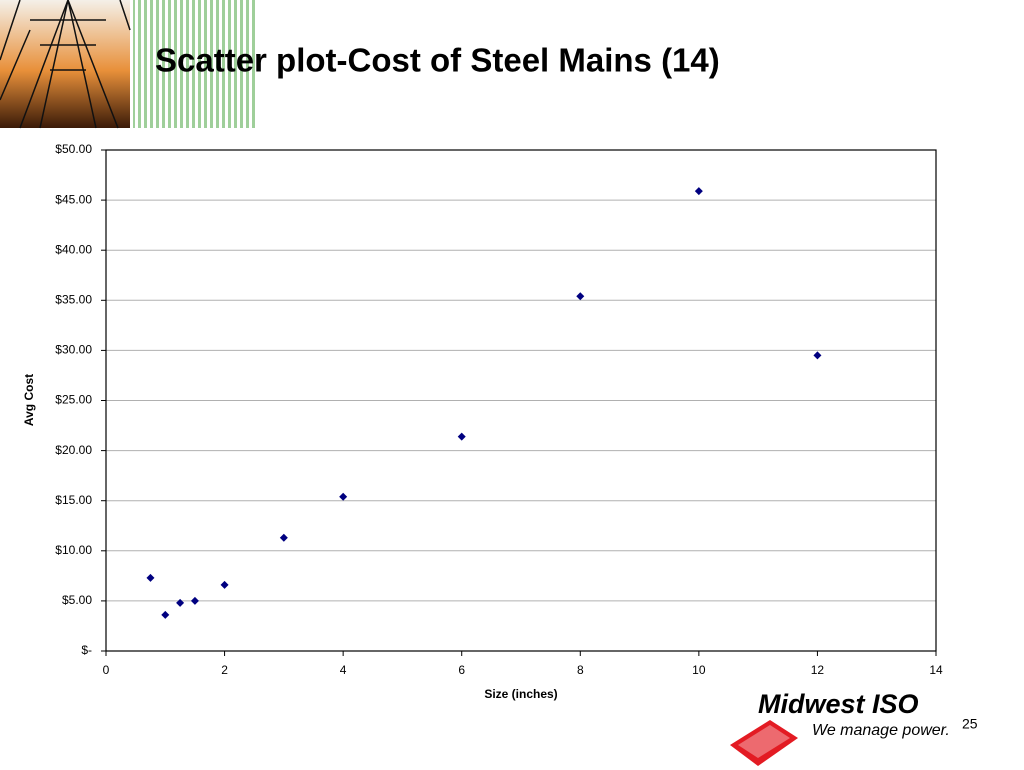 This screenshot has height=770, width=1024. Describe the element at coordinates (73, 400) in the screenshot. I see `y-tick-label: $25.00` at that location.